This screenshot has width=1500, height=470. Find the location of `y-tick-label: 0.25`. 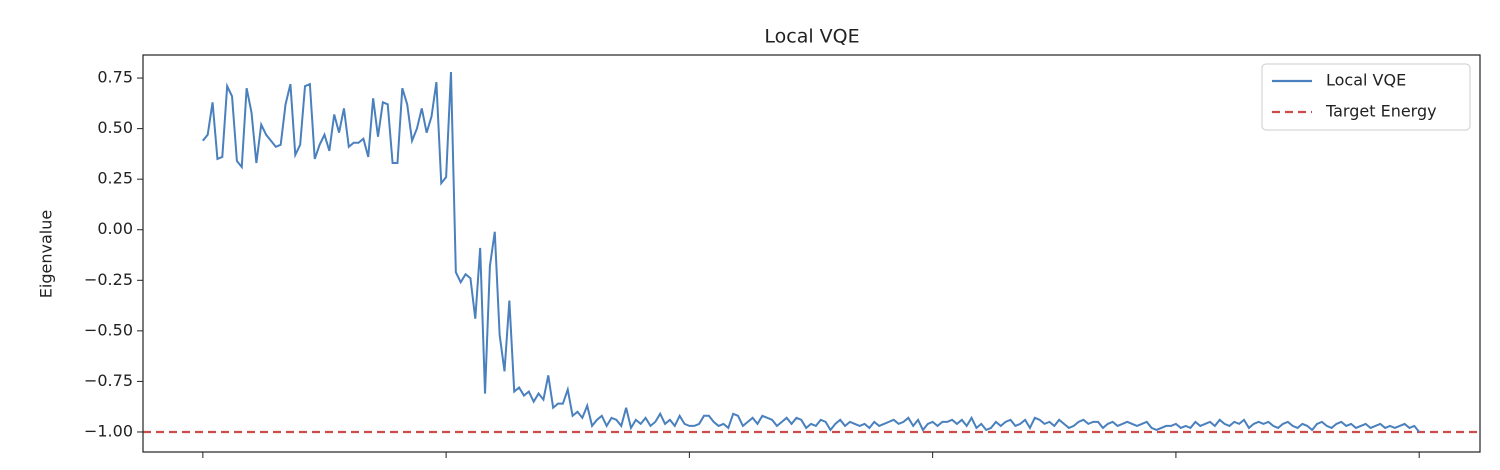

y-tick-label: 0.25 is located at coordinates (115, 178).